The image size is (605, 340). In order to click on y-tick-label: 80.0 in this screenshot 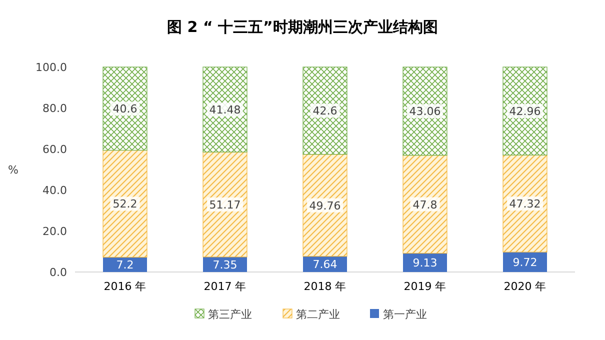, I will do `click(54, 108)`.